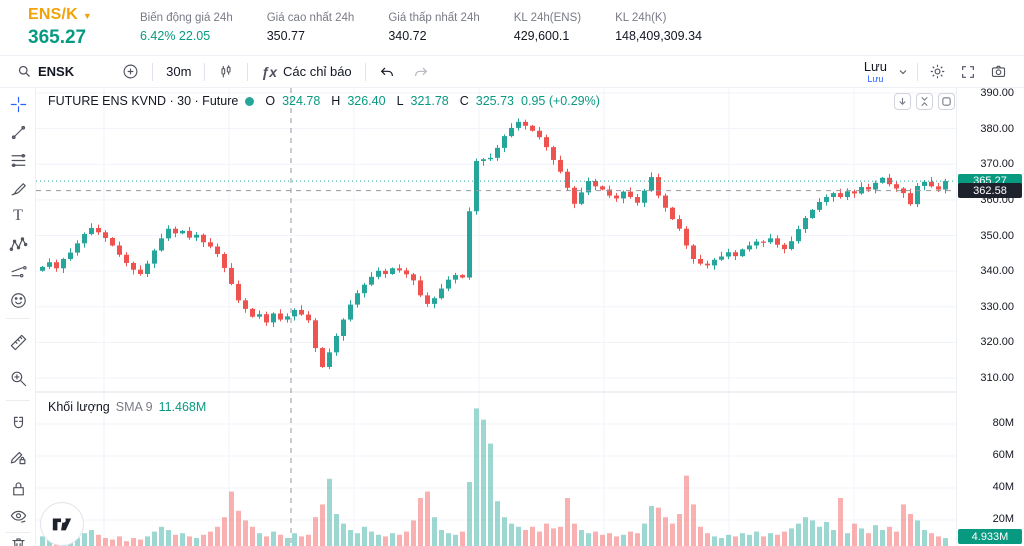 This screenshot has width=1024, height=546. Describe the element at coordinates (407, 36) in the screenshot. I see `stat-value: 340.72` at that location.